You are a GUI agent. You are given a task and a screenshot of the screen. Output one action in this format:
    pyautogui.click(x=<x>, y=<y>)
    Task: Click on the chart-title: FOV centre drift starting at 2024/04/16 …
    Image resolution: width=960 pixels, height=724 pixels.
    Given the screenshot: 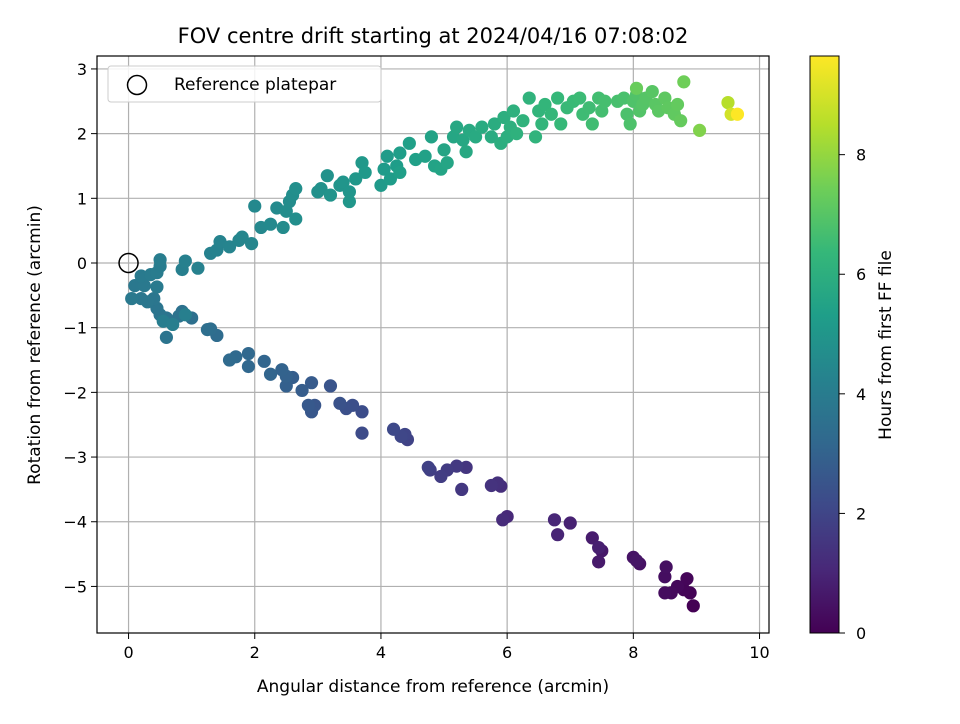 What is the action you would take?
    pyautogui.click(x=433, y=36)
    